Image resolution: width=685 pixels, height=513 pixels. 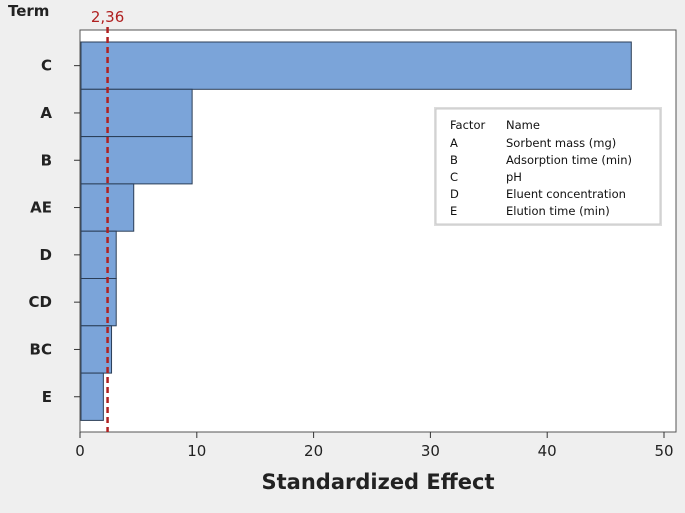 I want to click on reference-line-group: 2,36, so click(x=107, y=220).